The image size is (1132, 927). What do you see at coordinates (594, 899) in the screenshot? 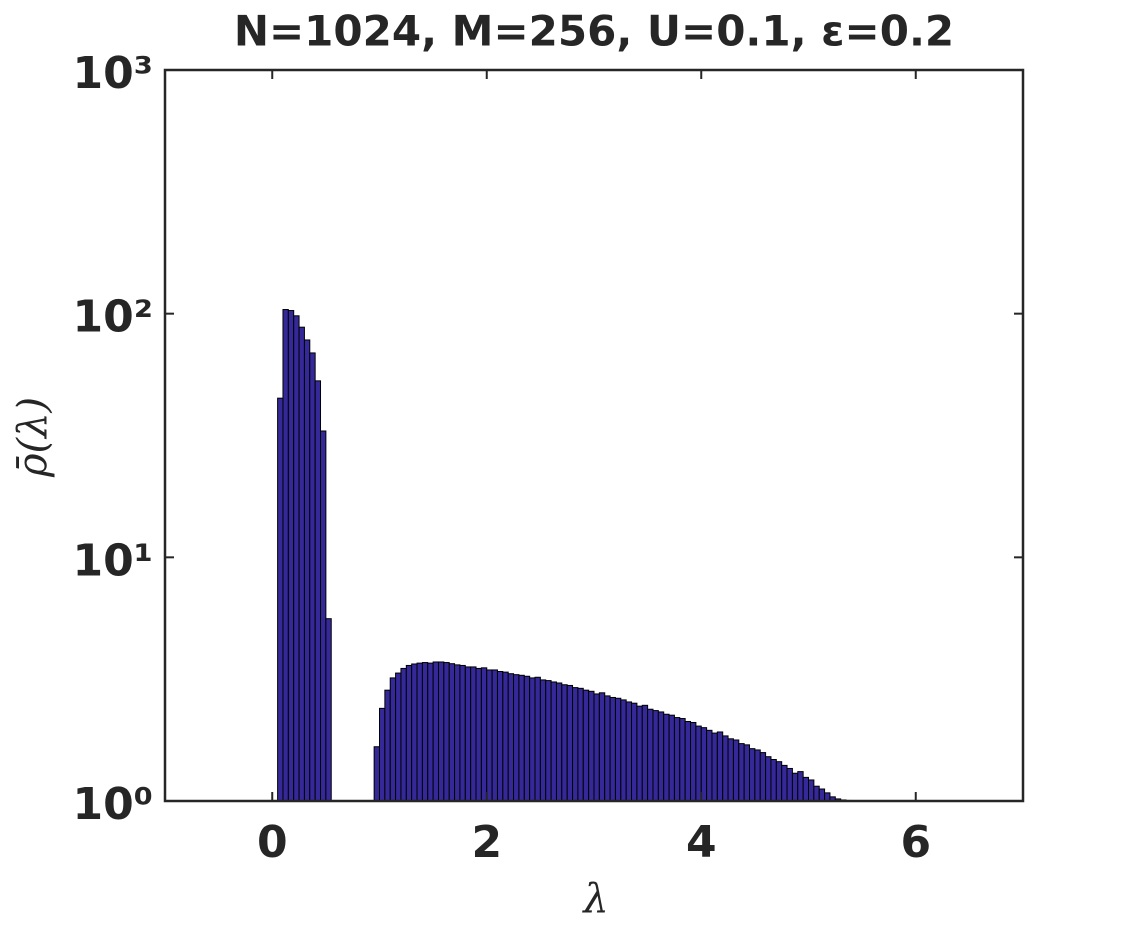
I see `x-axis-label: λ` at bounding box center [594, 899].